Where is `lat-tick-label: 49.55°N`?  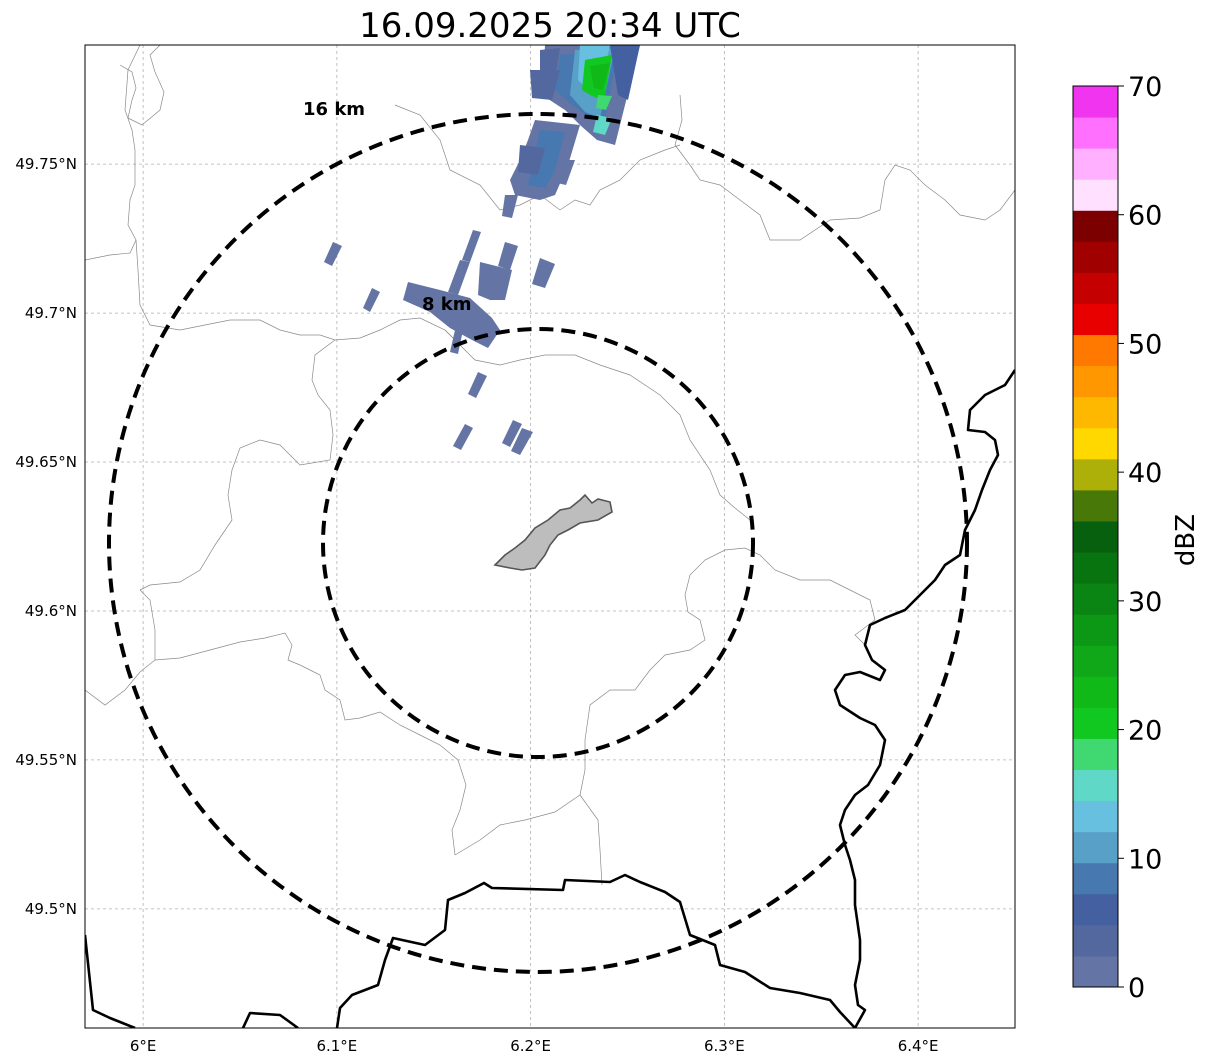 lat-tick-label: 49.55°N is located at coordinates (46, 760).